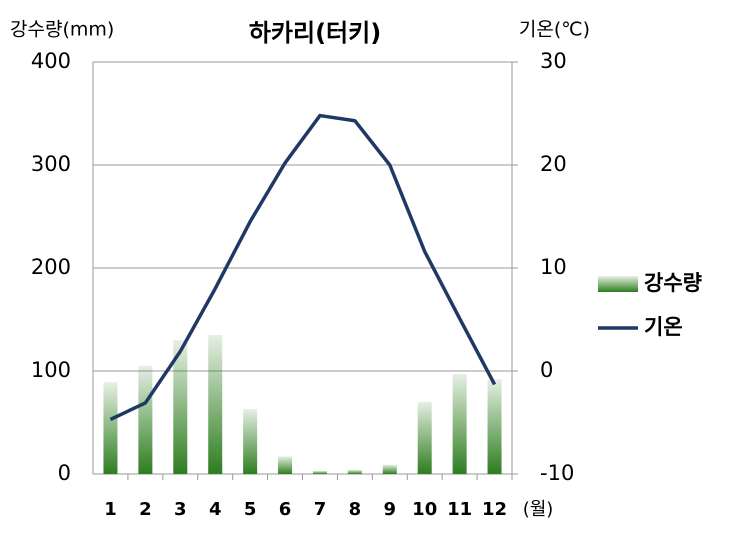 This screenshot has width=740, height=541. What do you see at coordinates (673, 283) in the screenshot?
I see `legend-label: 강수량` at bounding box center [673, 283].